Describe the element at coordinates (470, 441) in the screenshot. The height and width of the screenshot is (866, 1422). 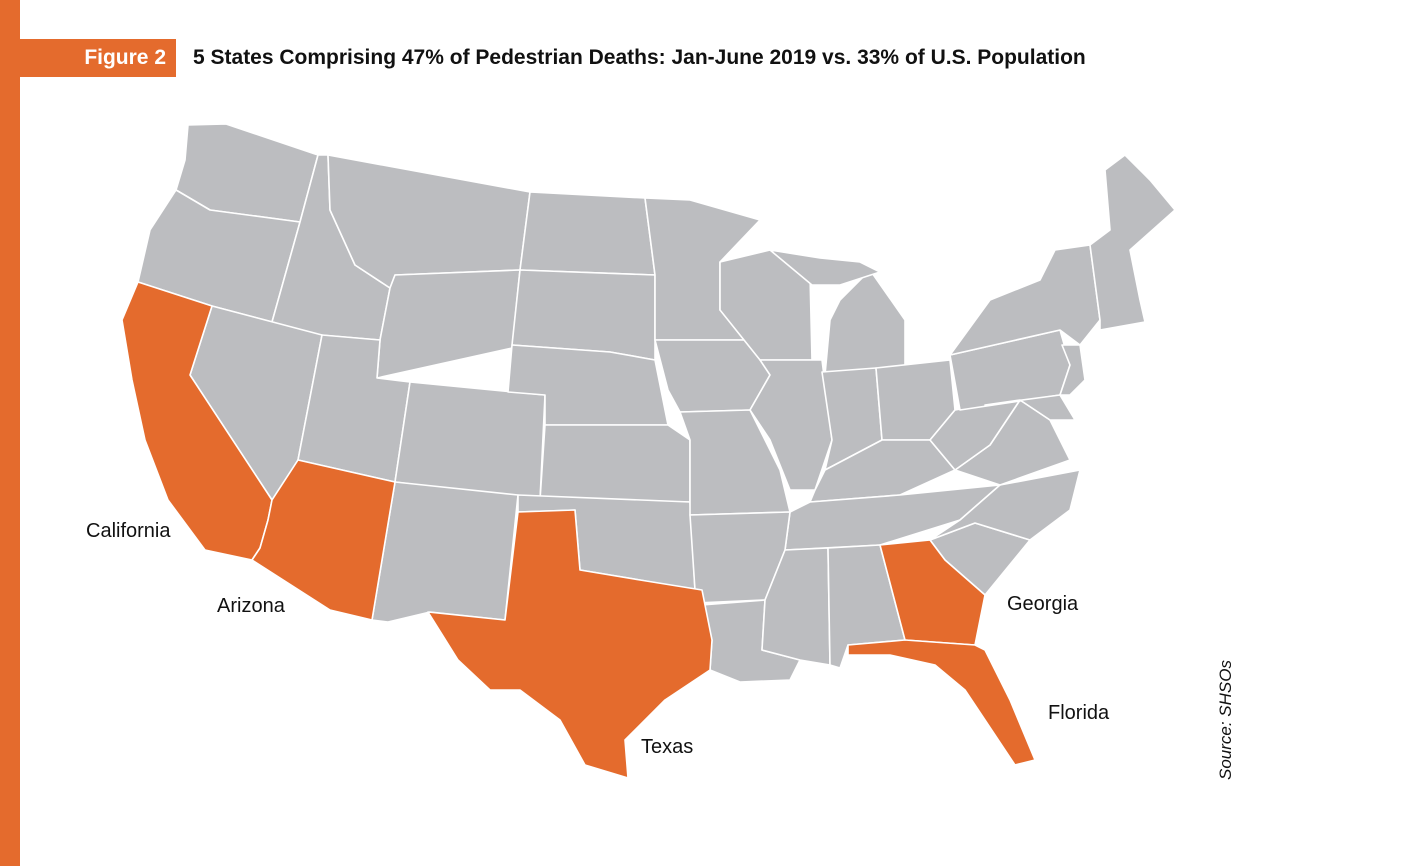
I see `state-colorado` at that location.